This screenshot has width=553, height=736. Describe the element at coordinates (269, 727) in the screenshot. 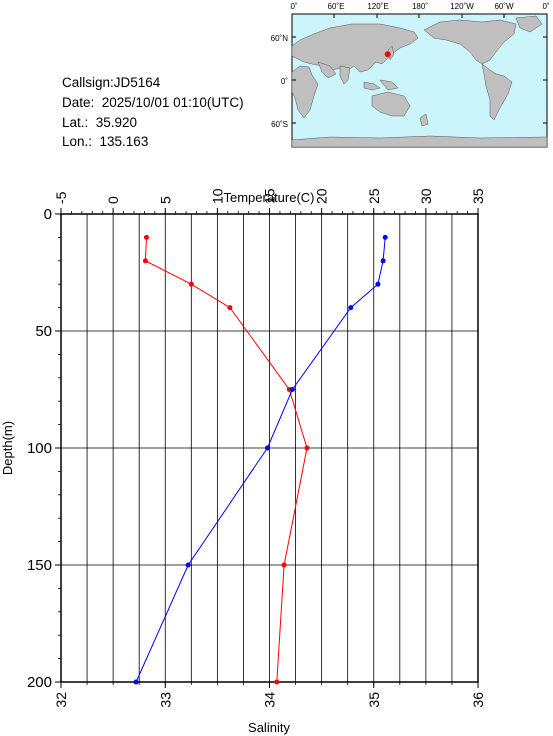

I see `salinity-axis-label: Salinity` at that location.